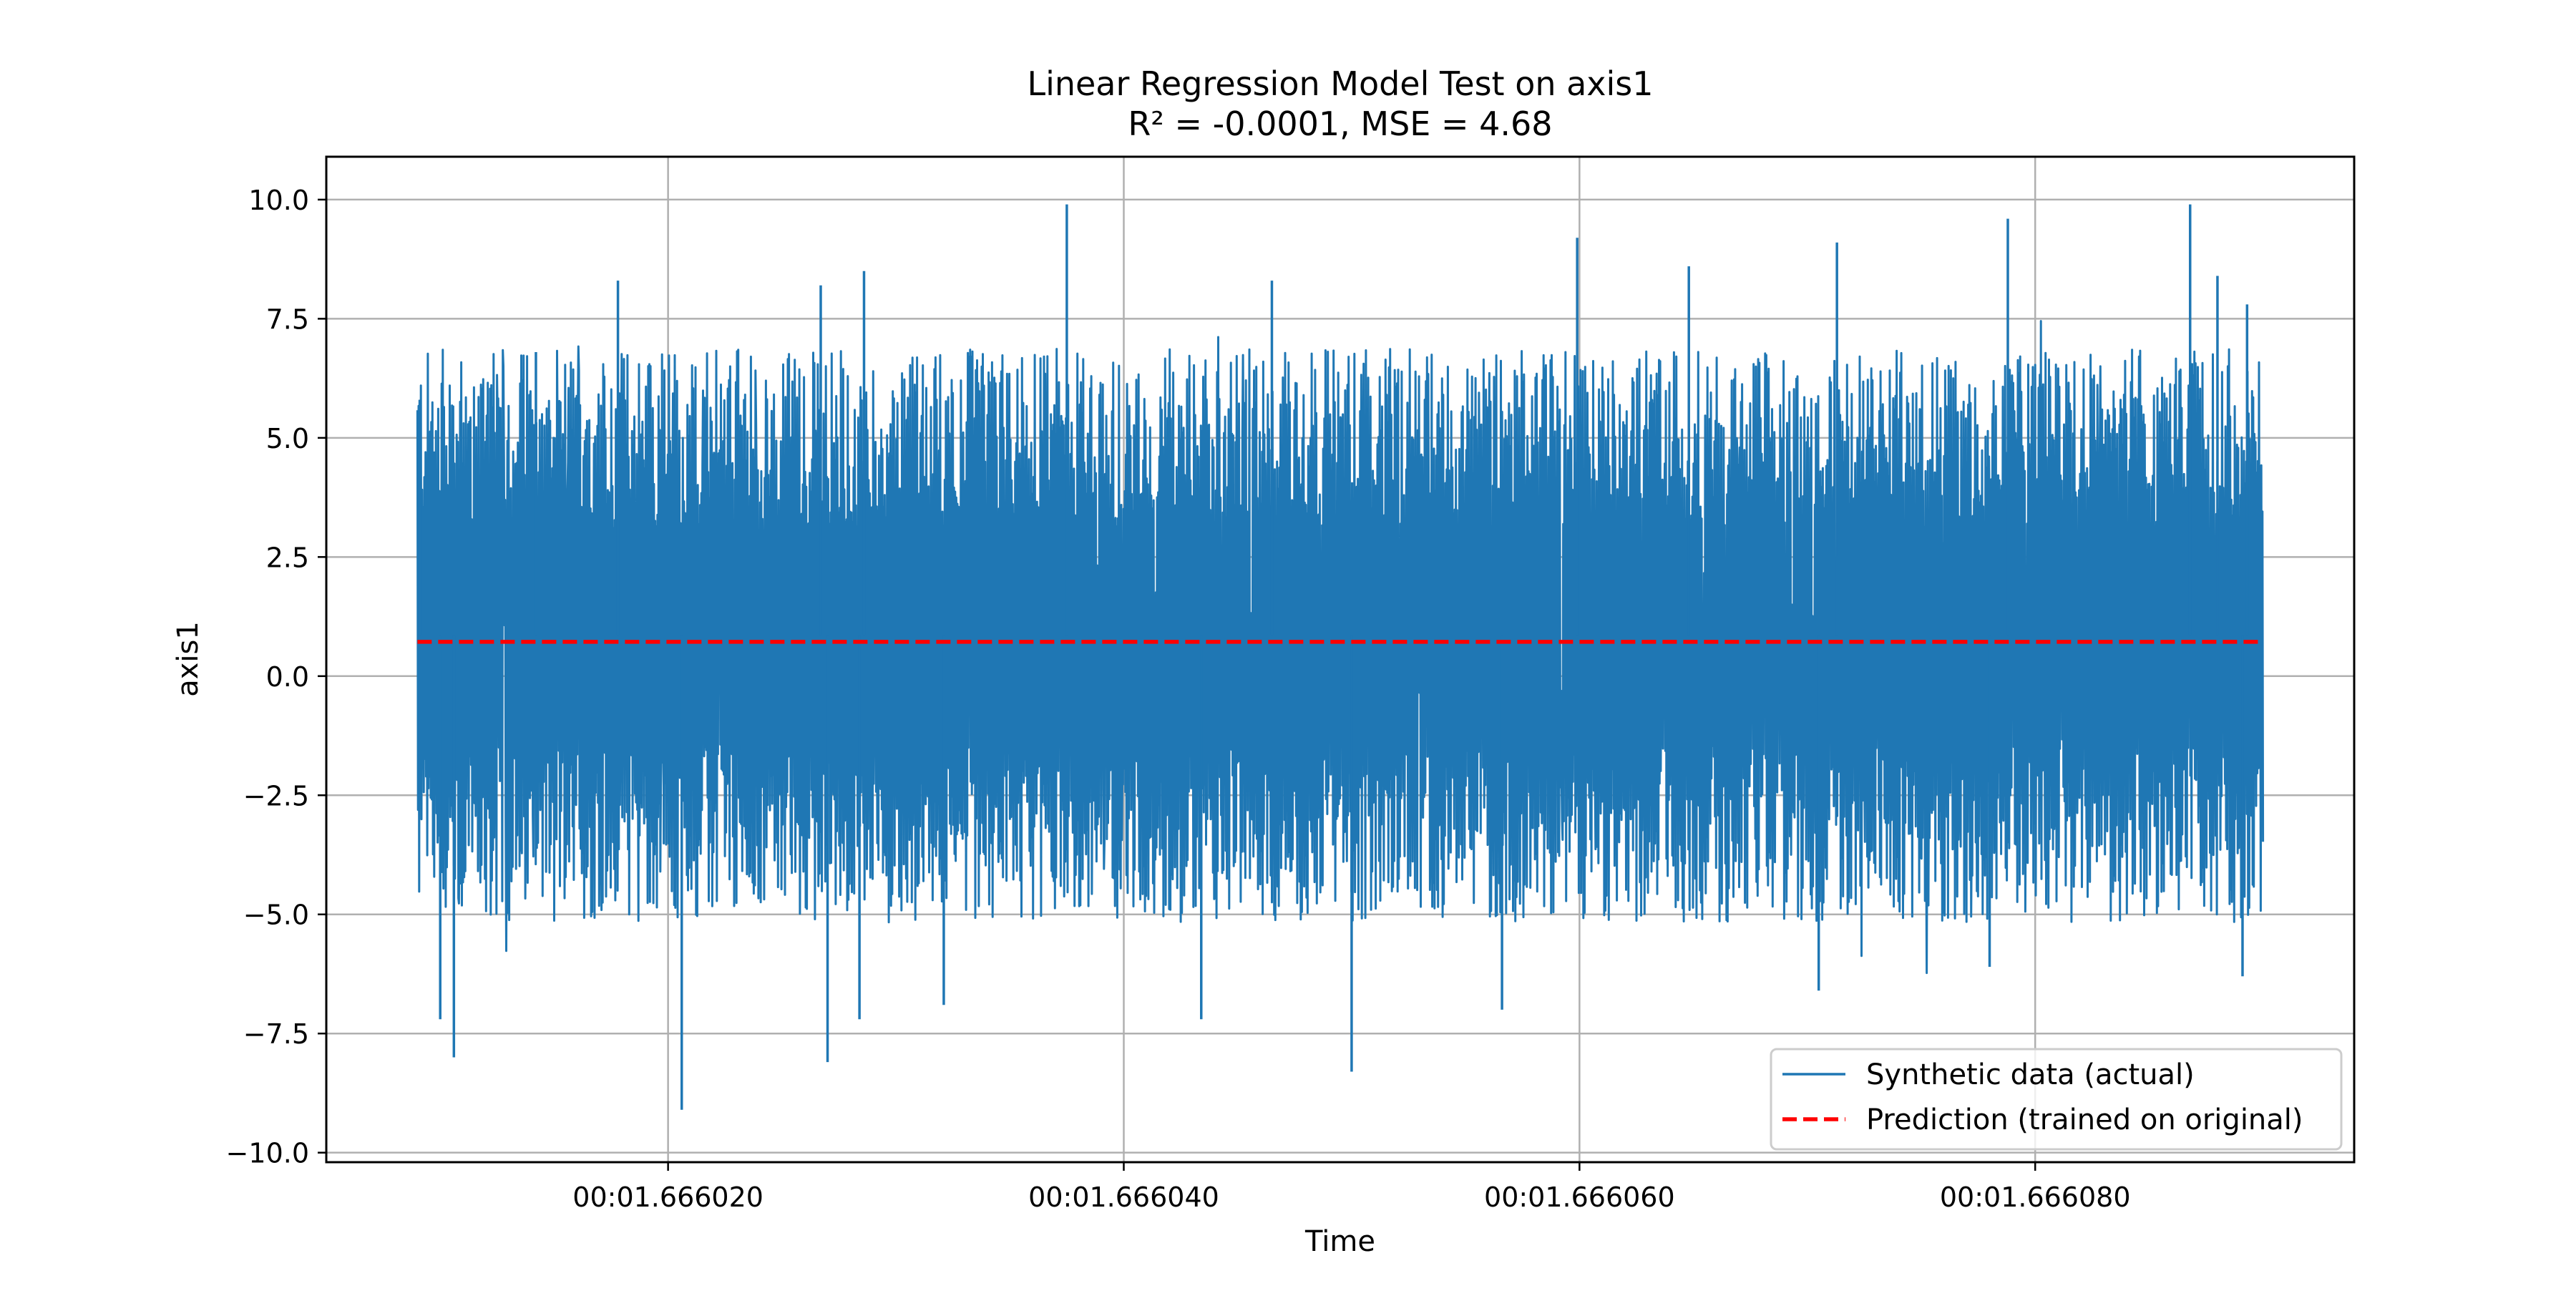 The width and height of the screenshot is (2576, 1291). What do you see at coordinates (287, 319) in the screenshot?
I see `y-tick-label: 7.5` at bounding box center [287, 319].